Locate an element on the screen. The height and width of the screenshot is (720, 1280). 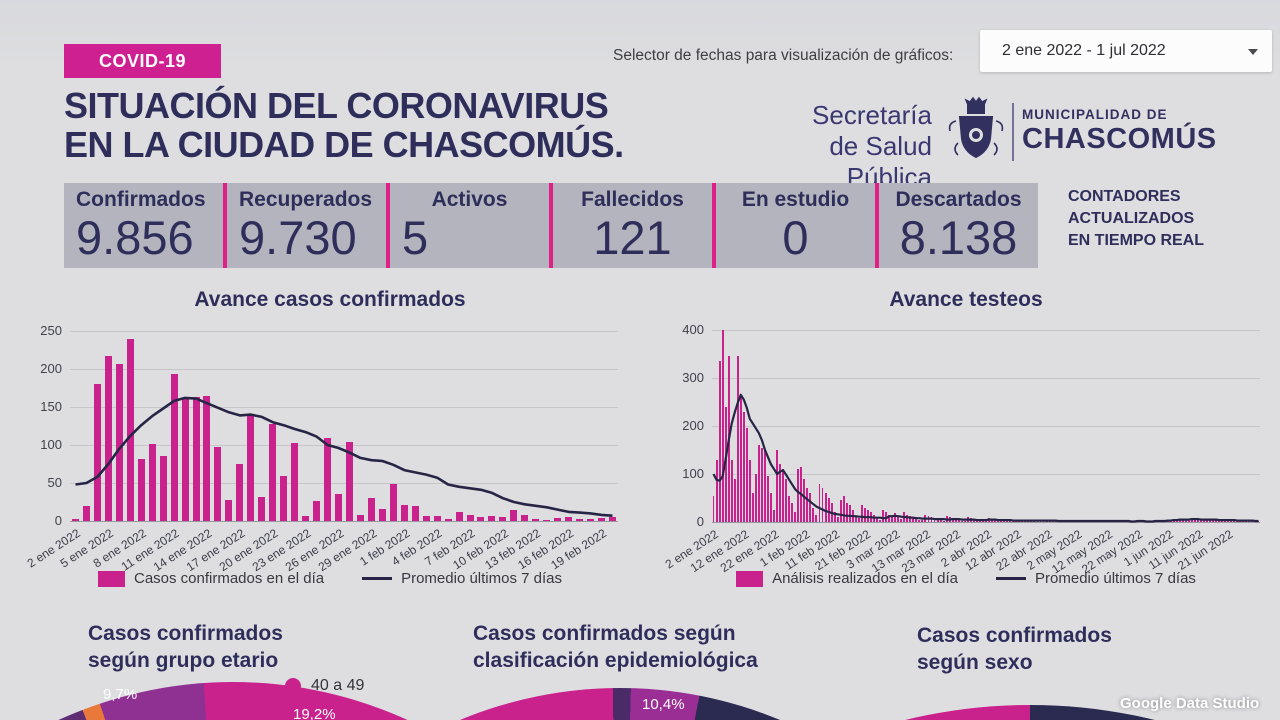
counter-value: 0 is located at coordinates (795, 237).